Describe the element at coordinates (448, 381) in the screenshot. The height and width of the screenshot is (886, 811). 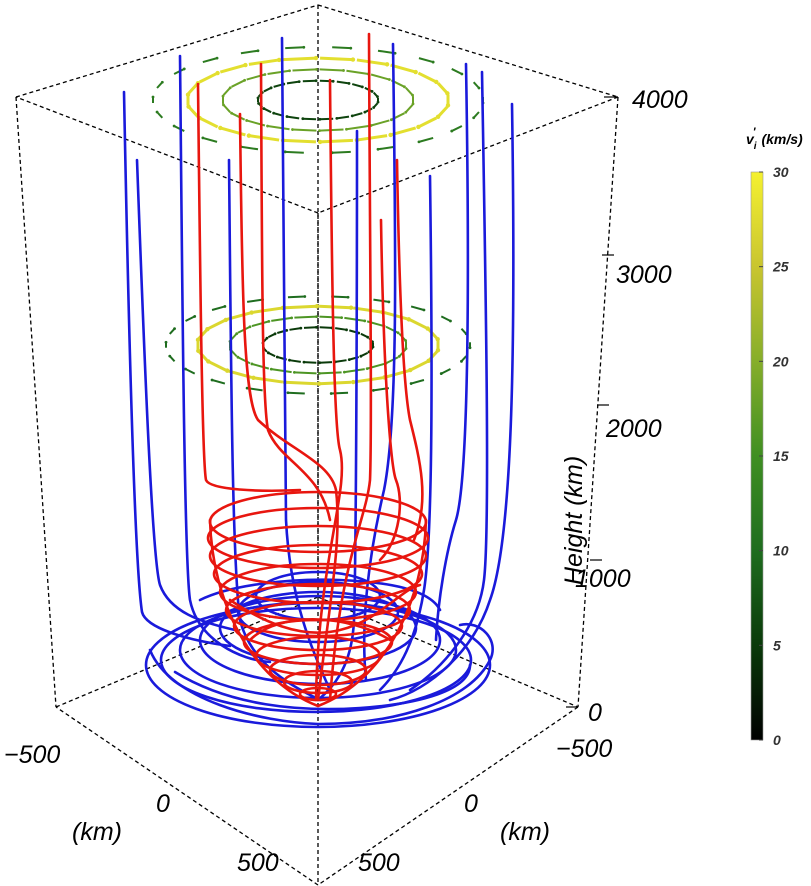
I see `blue-field-line` at that location.